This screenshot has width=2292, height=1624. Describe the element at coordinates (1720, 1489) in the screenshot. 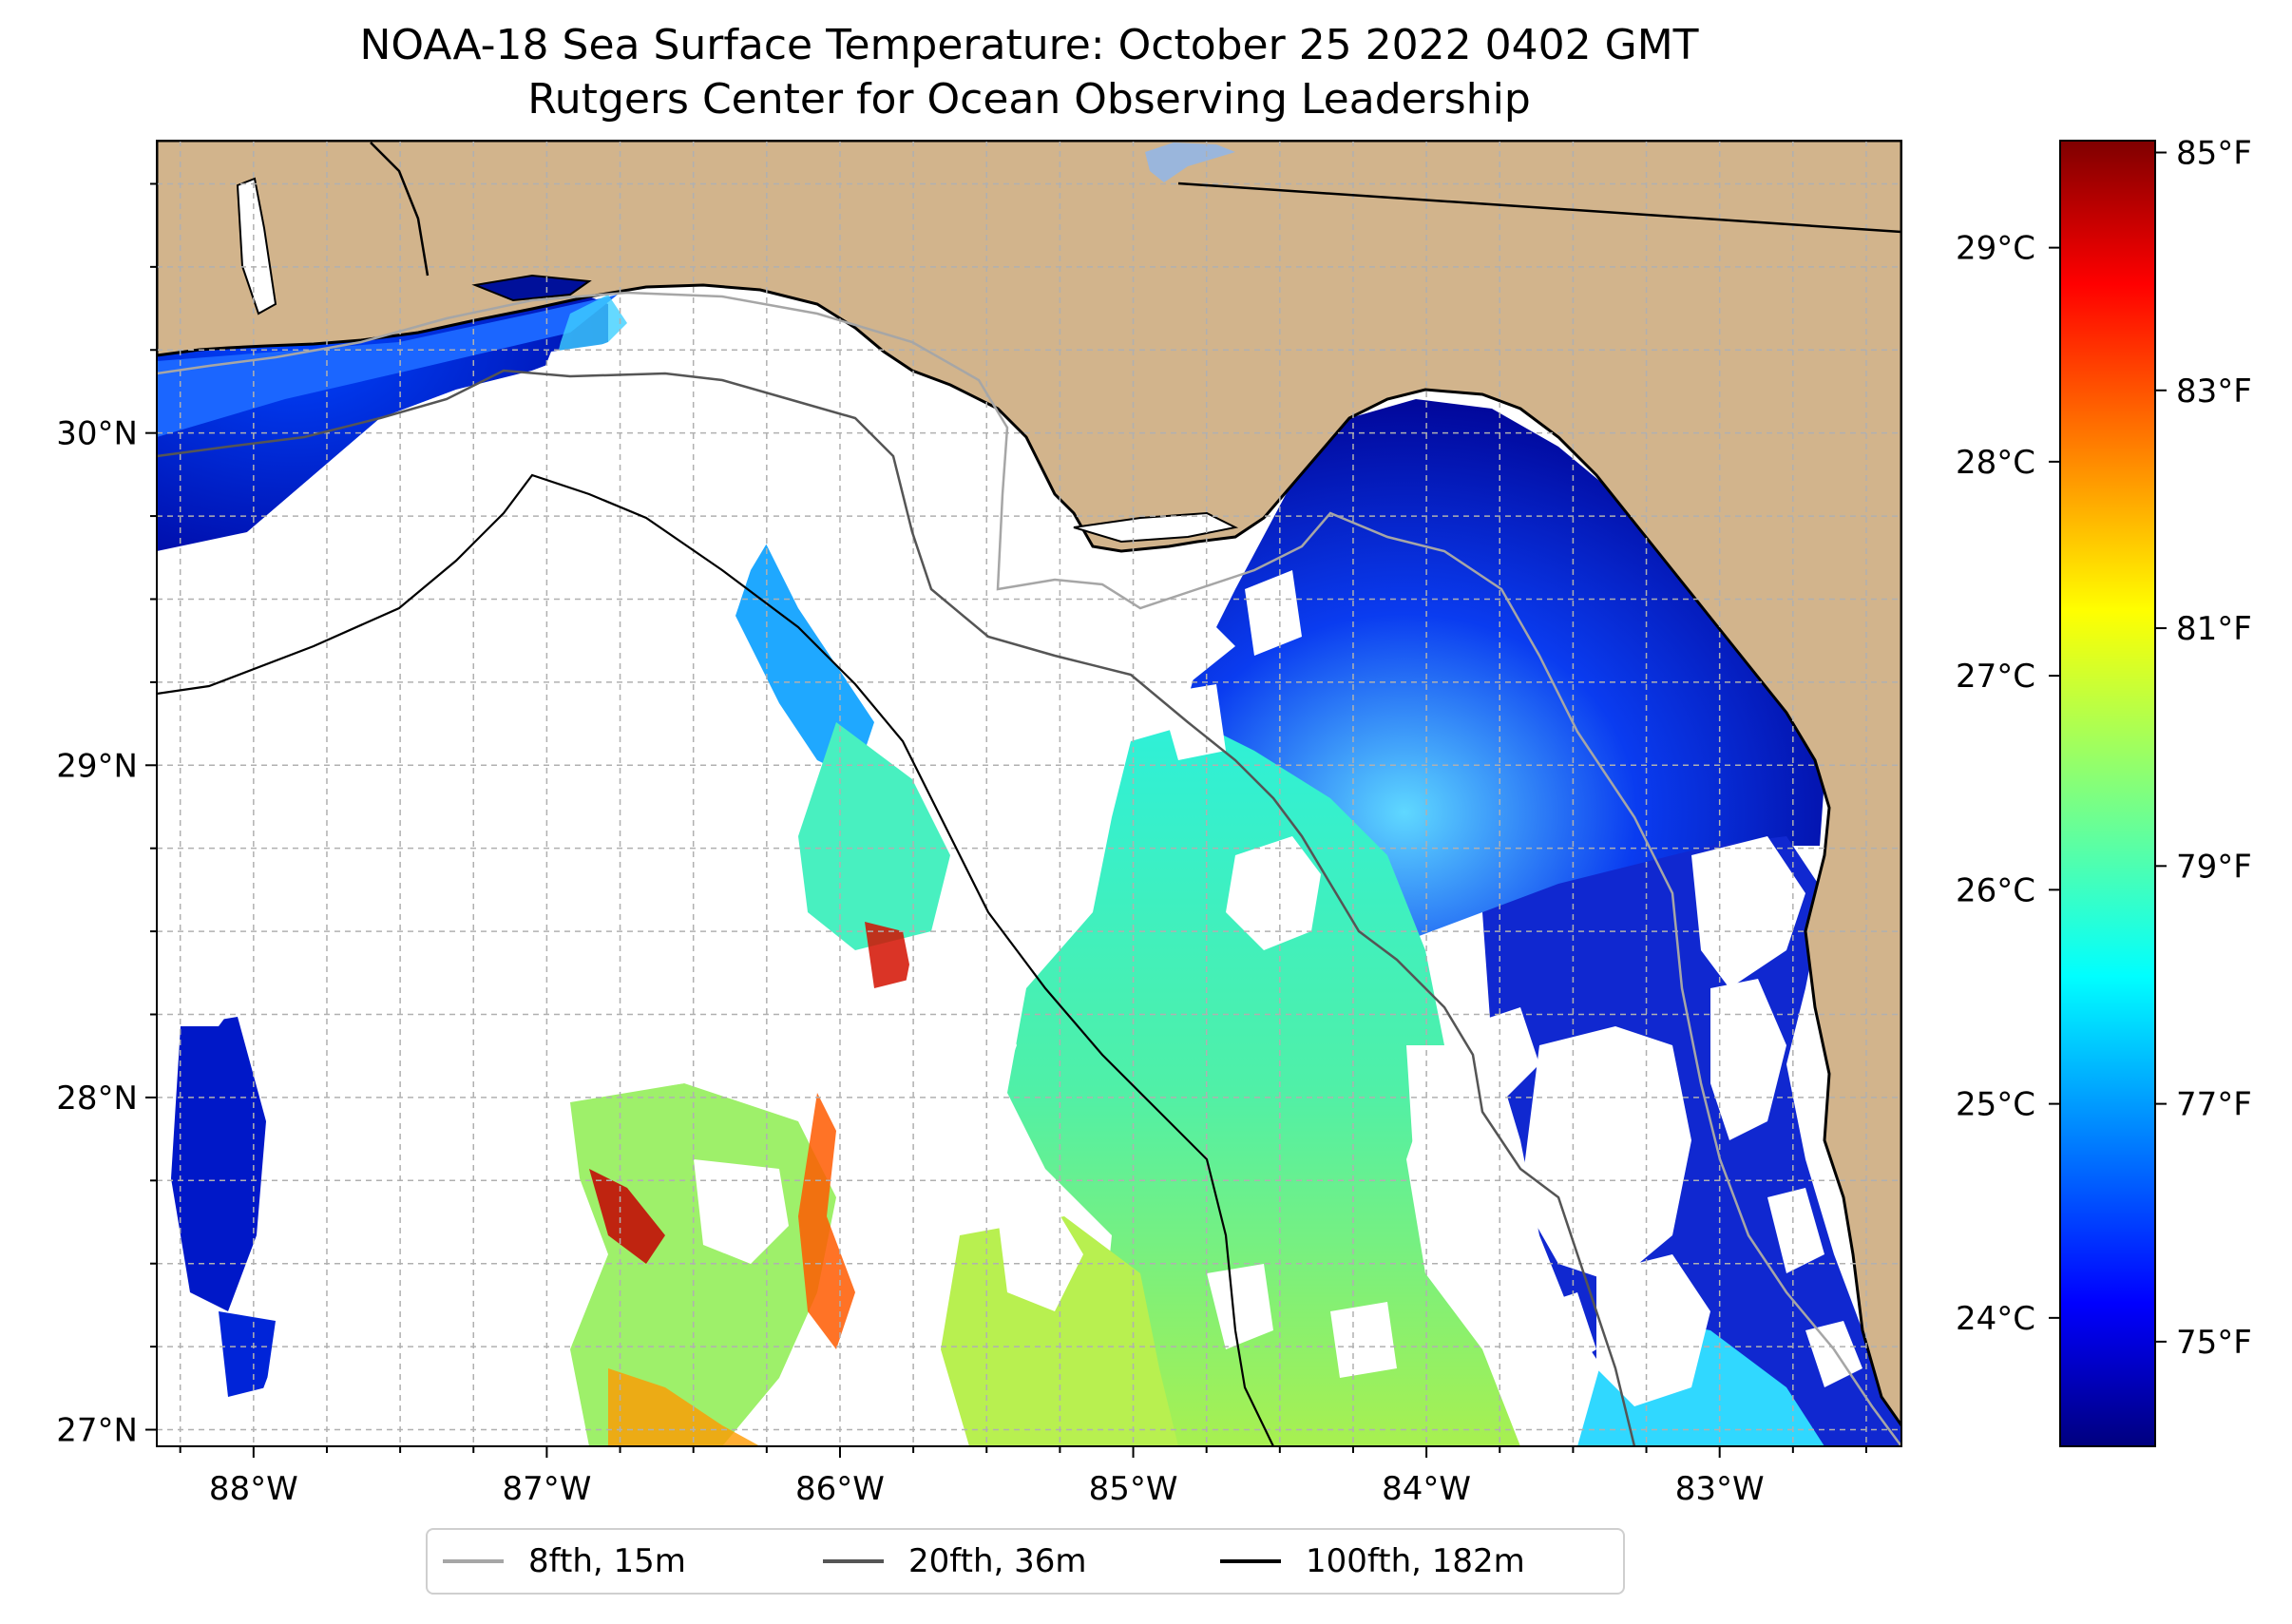

I see `x-tick-label: 83°W` at that location.